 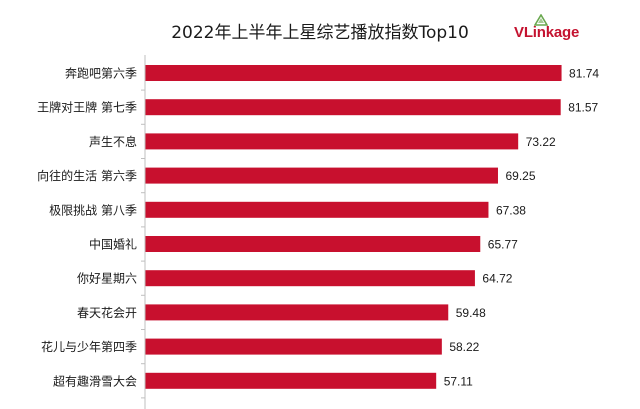 I want to click on category-label: 春天花会开, so click(x=107, y=312).